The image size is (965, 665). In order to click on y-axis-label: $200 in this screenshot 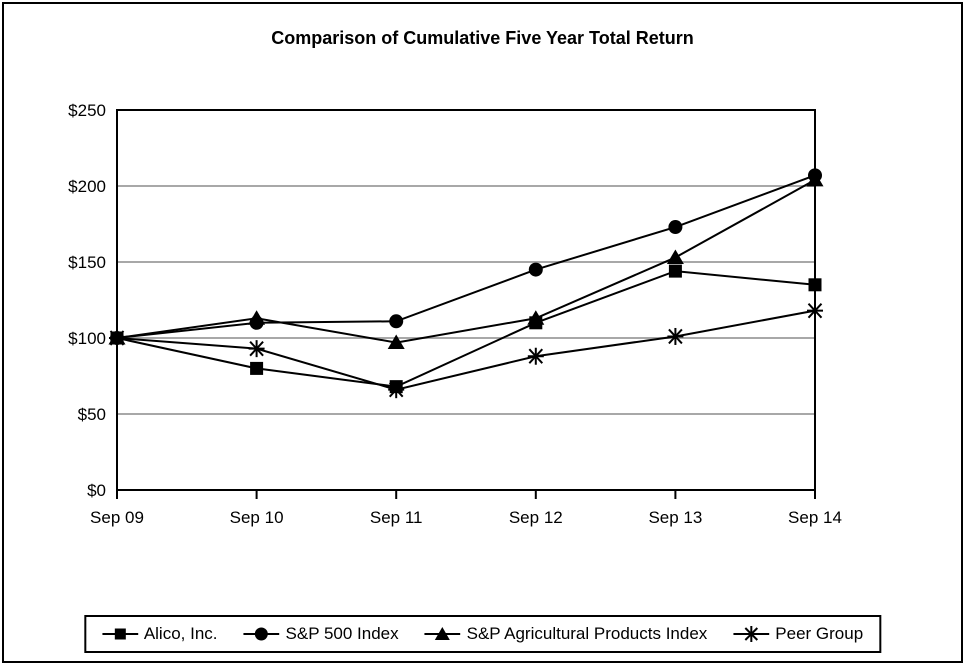, I will do `click(87, 186)`.